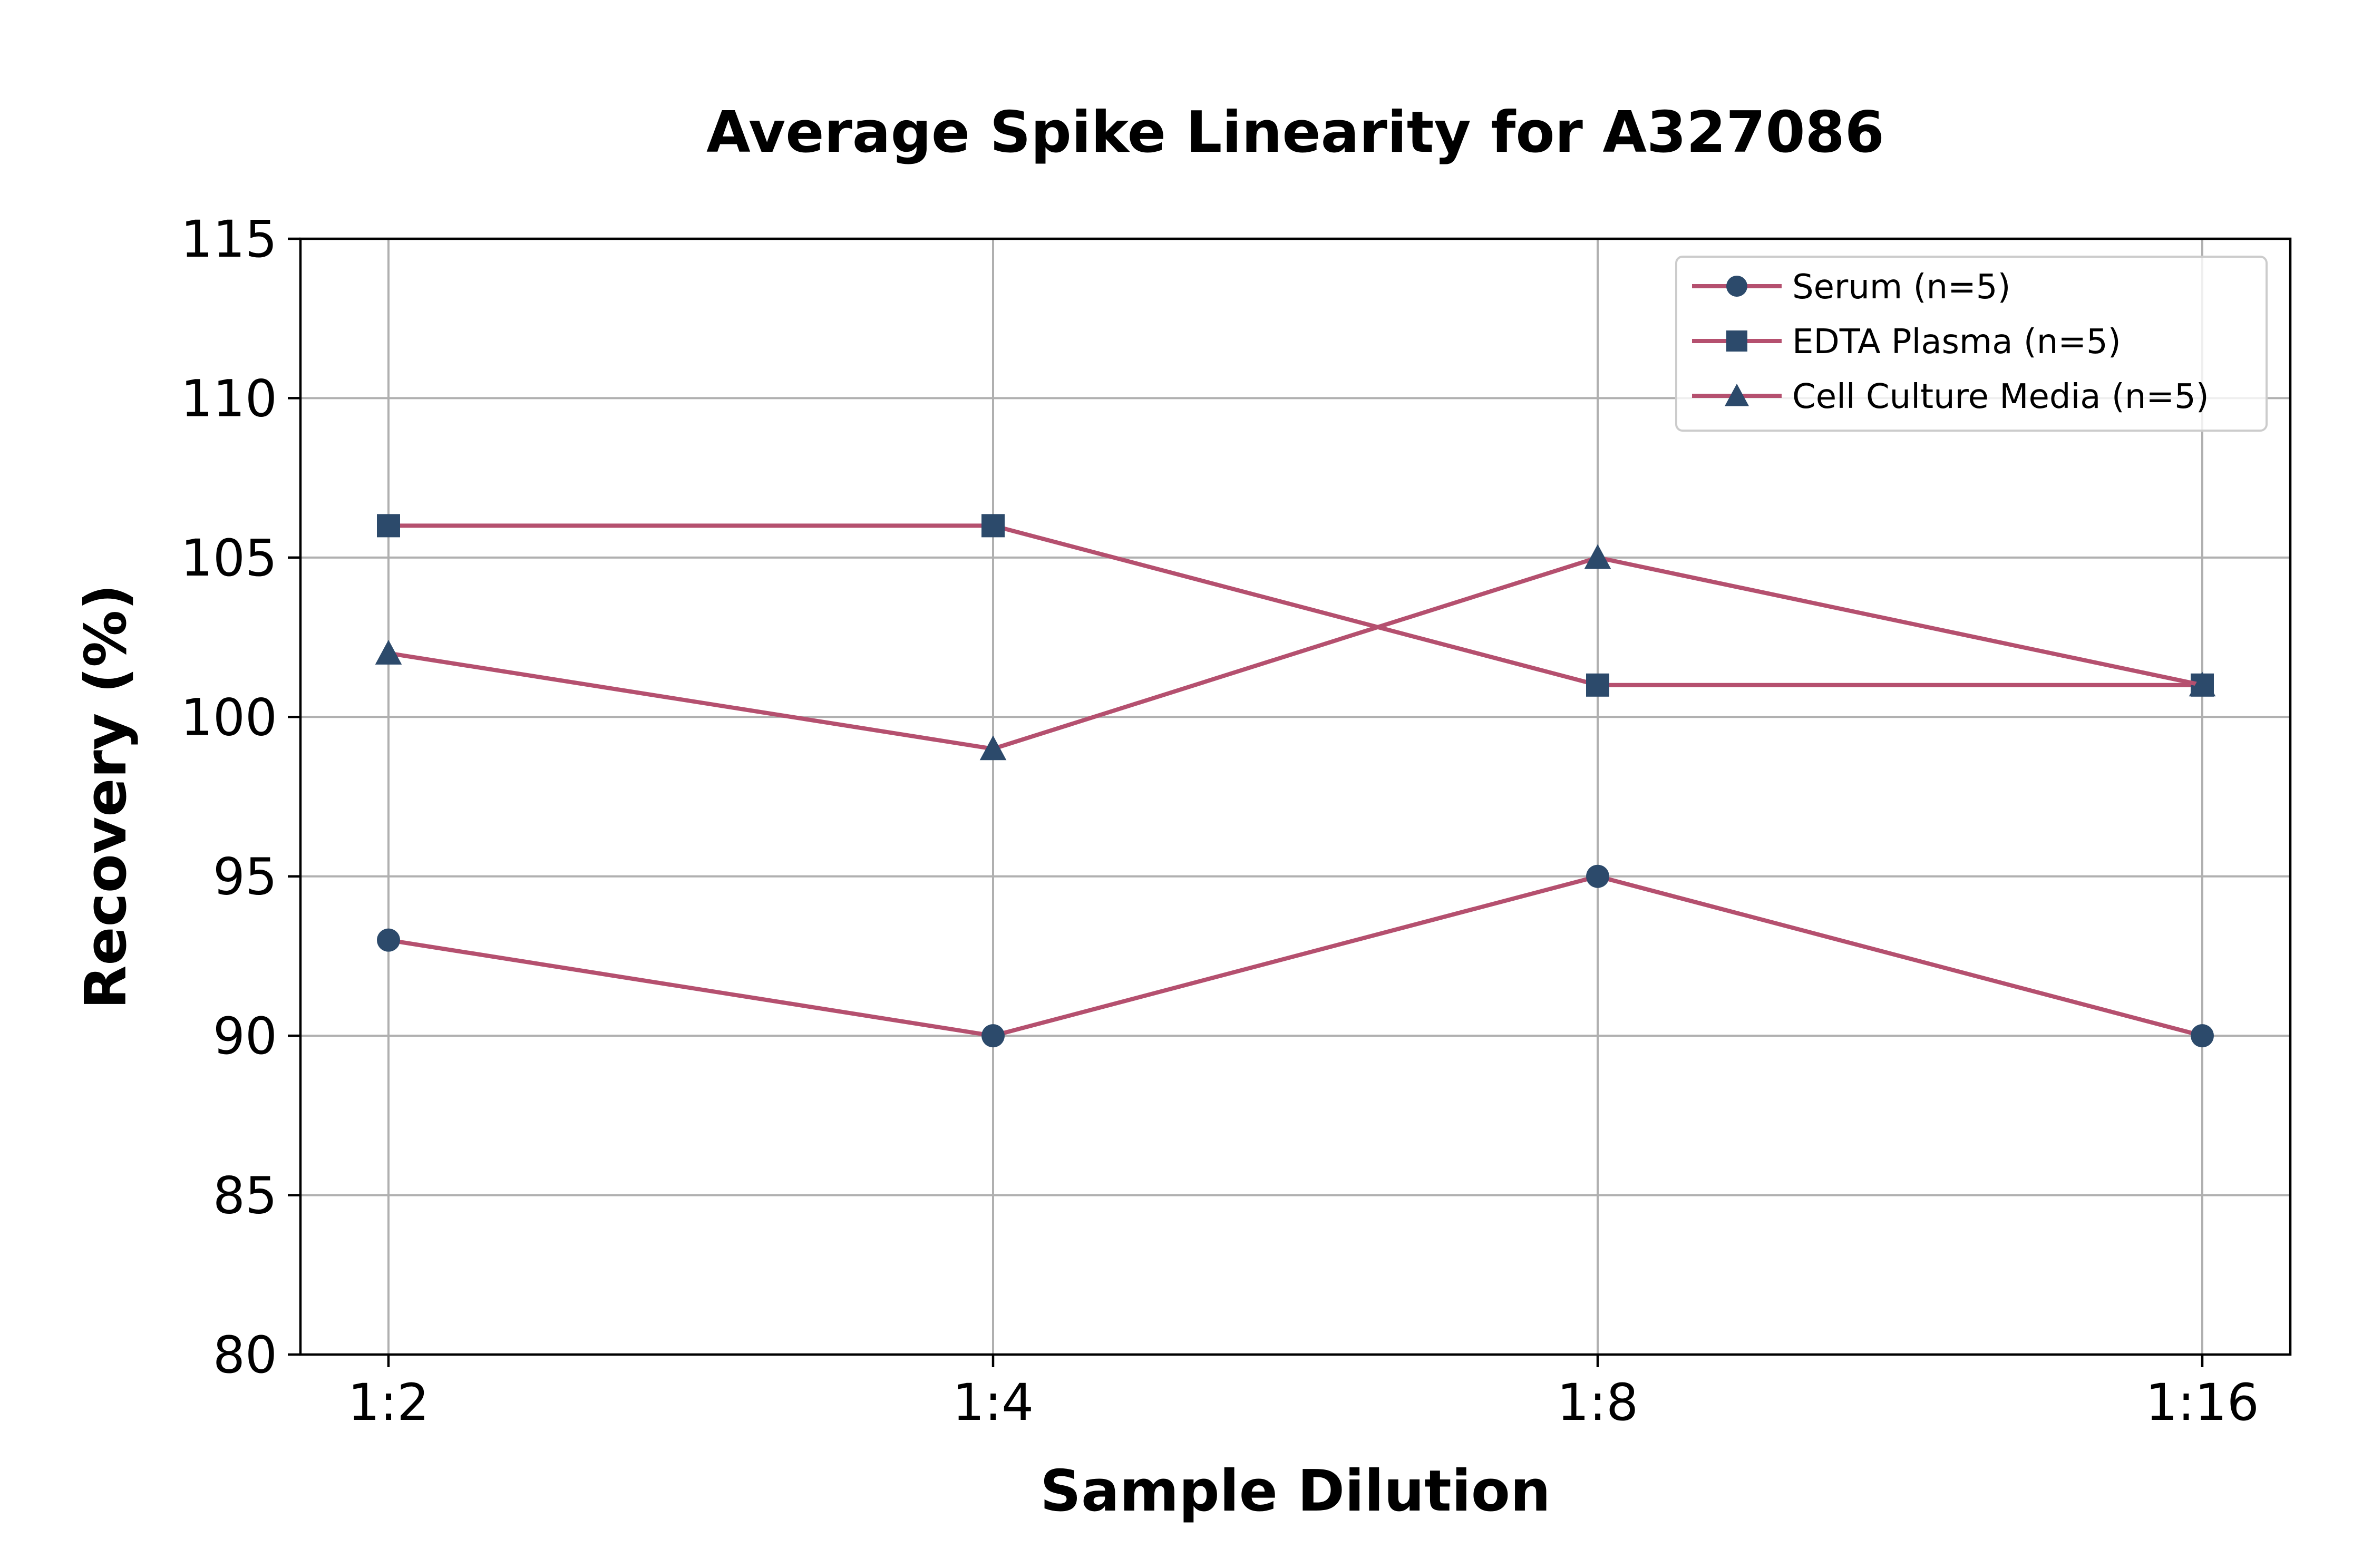  What do you see at coordinates (1295, 132) in the screenshot?
I see `chart-title: Average Spike Linearity for A327086` at bounding box center [1295, 132].